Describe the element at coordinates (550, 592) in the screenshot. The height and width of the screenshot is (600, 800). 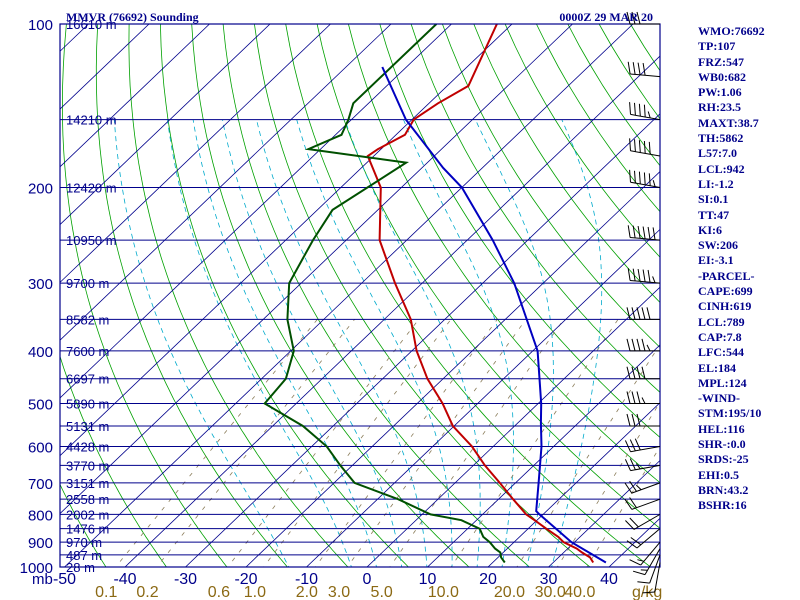
I see `mixing-ratio-label: 30.0` at that location.